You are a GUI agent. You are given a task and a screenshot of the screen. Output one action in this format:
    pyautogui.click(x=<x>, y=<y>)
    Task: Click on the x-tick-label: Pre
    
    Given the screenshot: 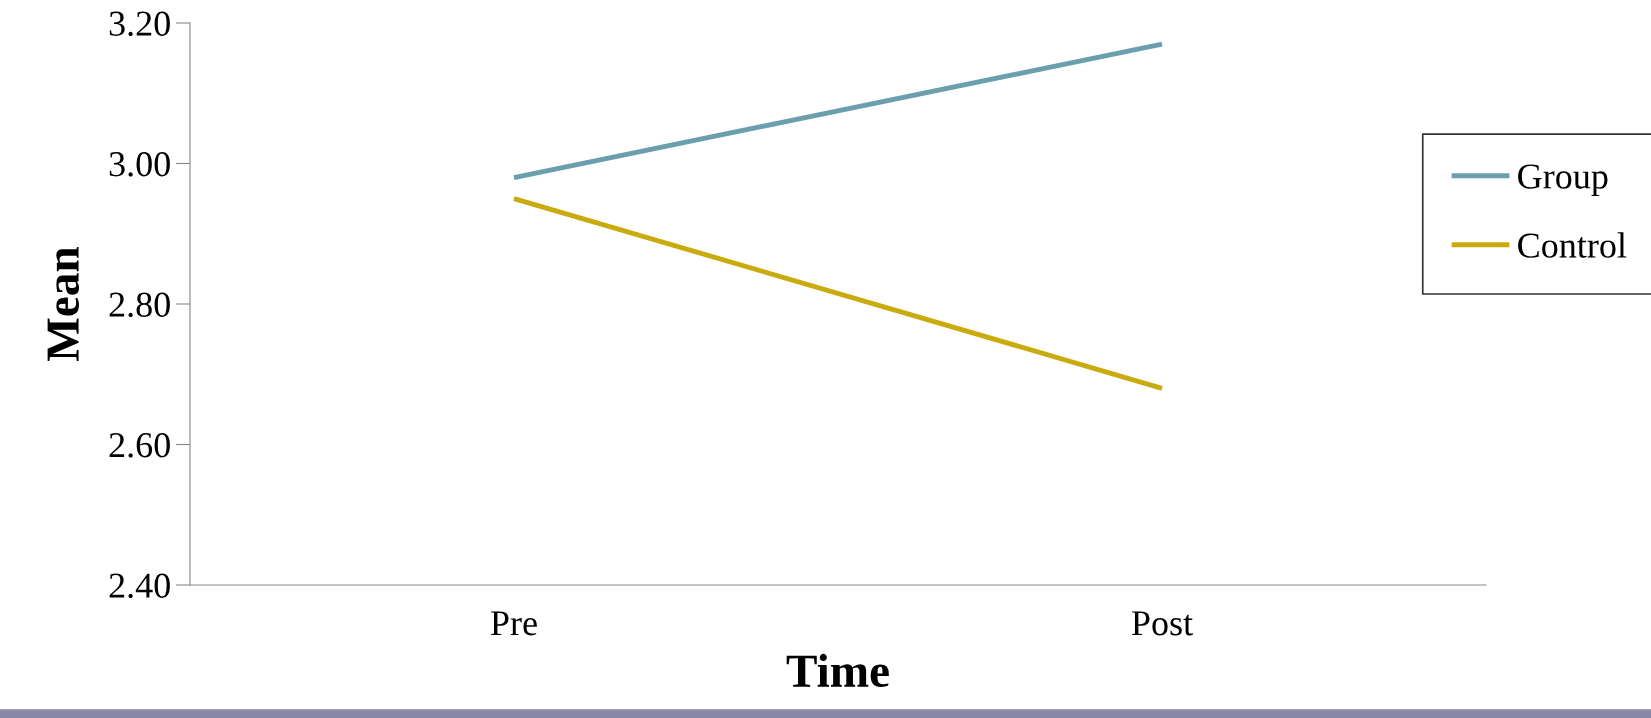 What is the action you would take?
    pyautogui.click(x=513, y=623)
    